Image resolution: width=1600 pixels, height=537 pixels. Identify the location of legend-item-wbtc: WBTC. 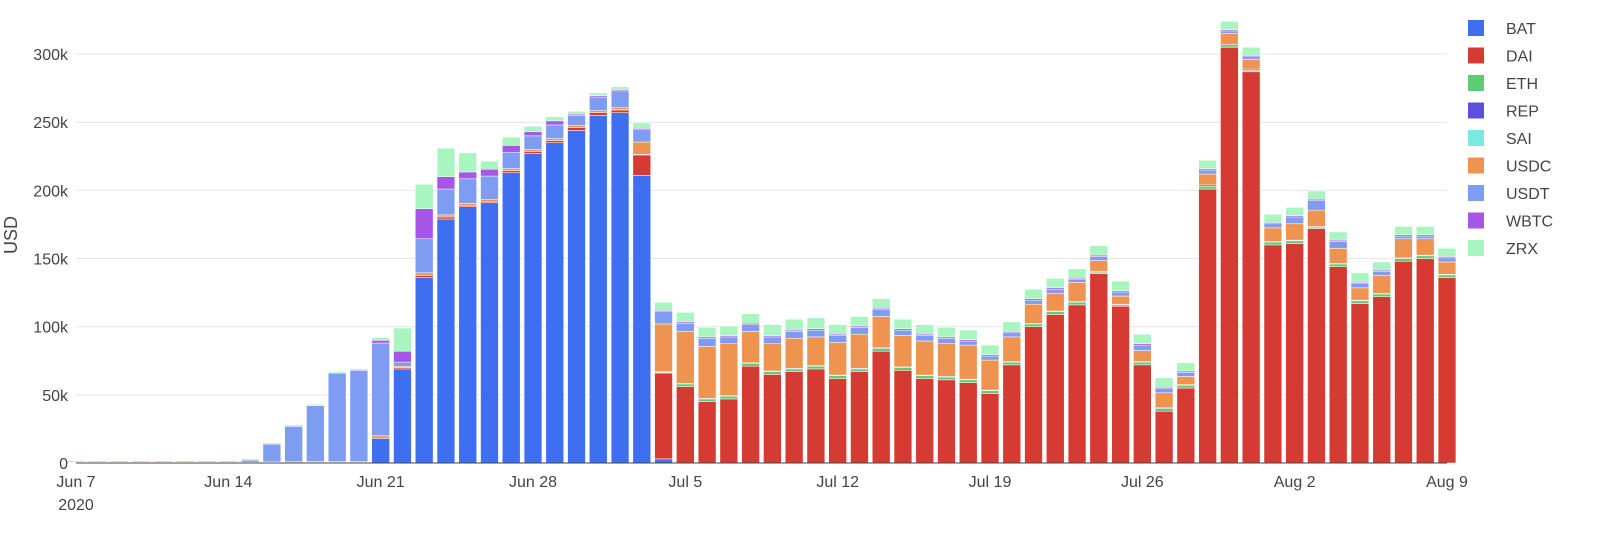
(1510, 222).